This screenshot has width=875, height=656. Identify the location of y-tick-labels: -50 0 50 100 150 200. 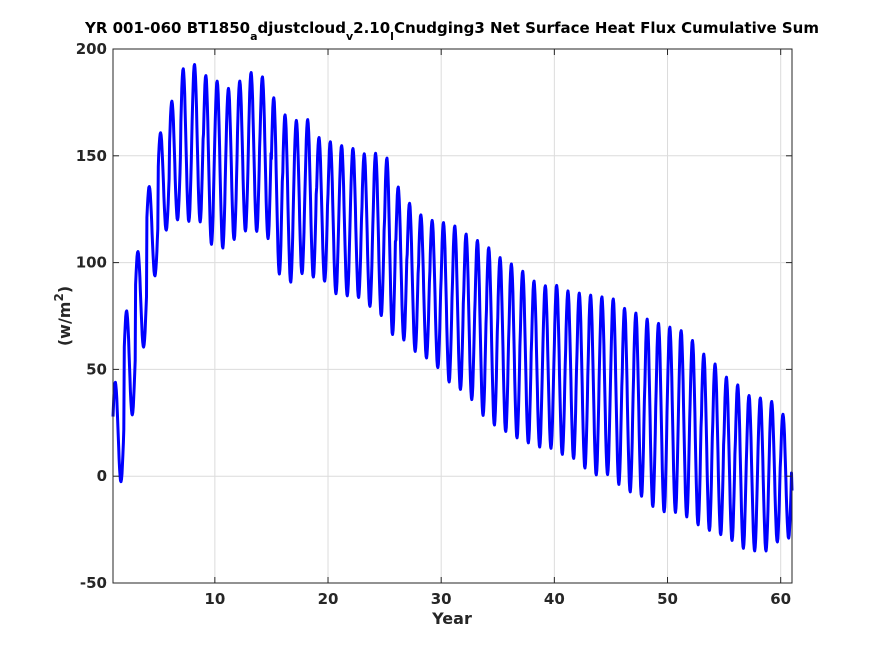
(91, 316).